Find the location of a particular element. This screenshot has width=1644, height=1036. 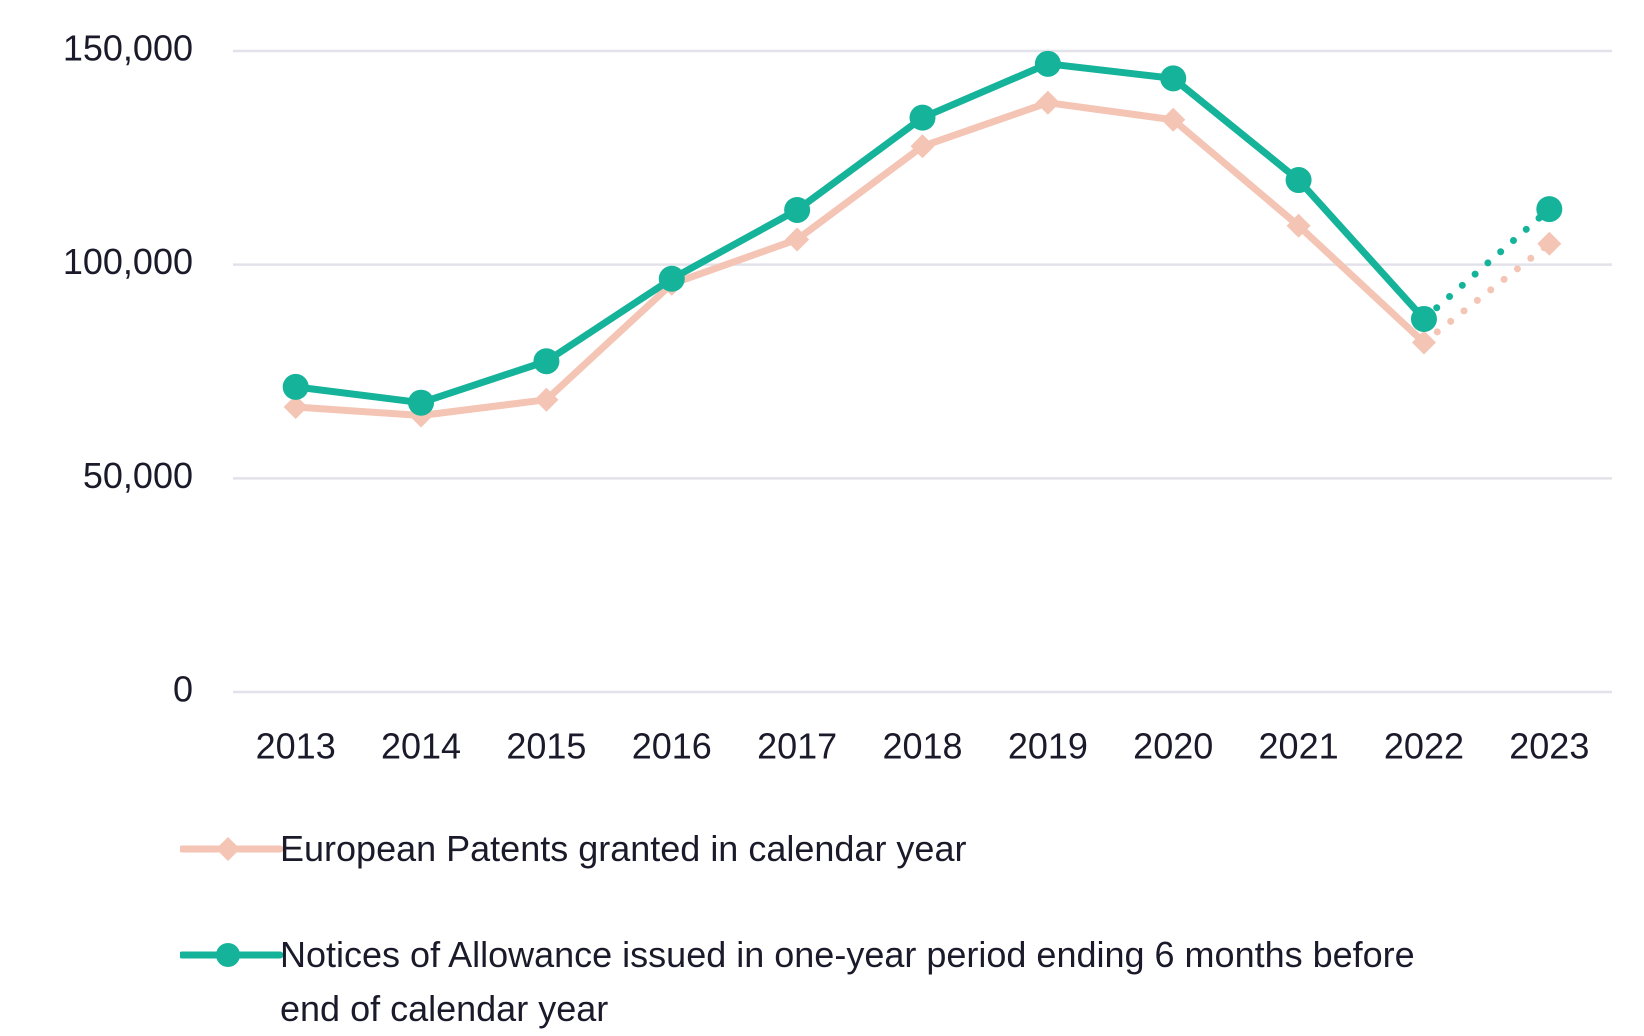

y-tick-label: 150,000 is located at coordinates (128, 48).